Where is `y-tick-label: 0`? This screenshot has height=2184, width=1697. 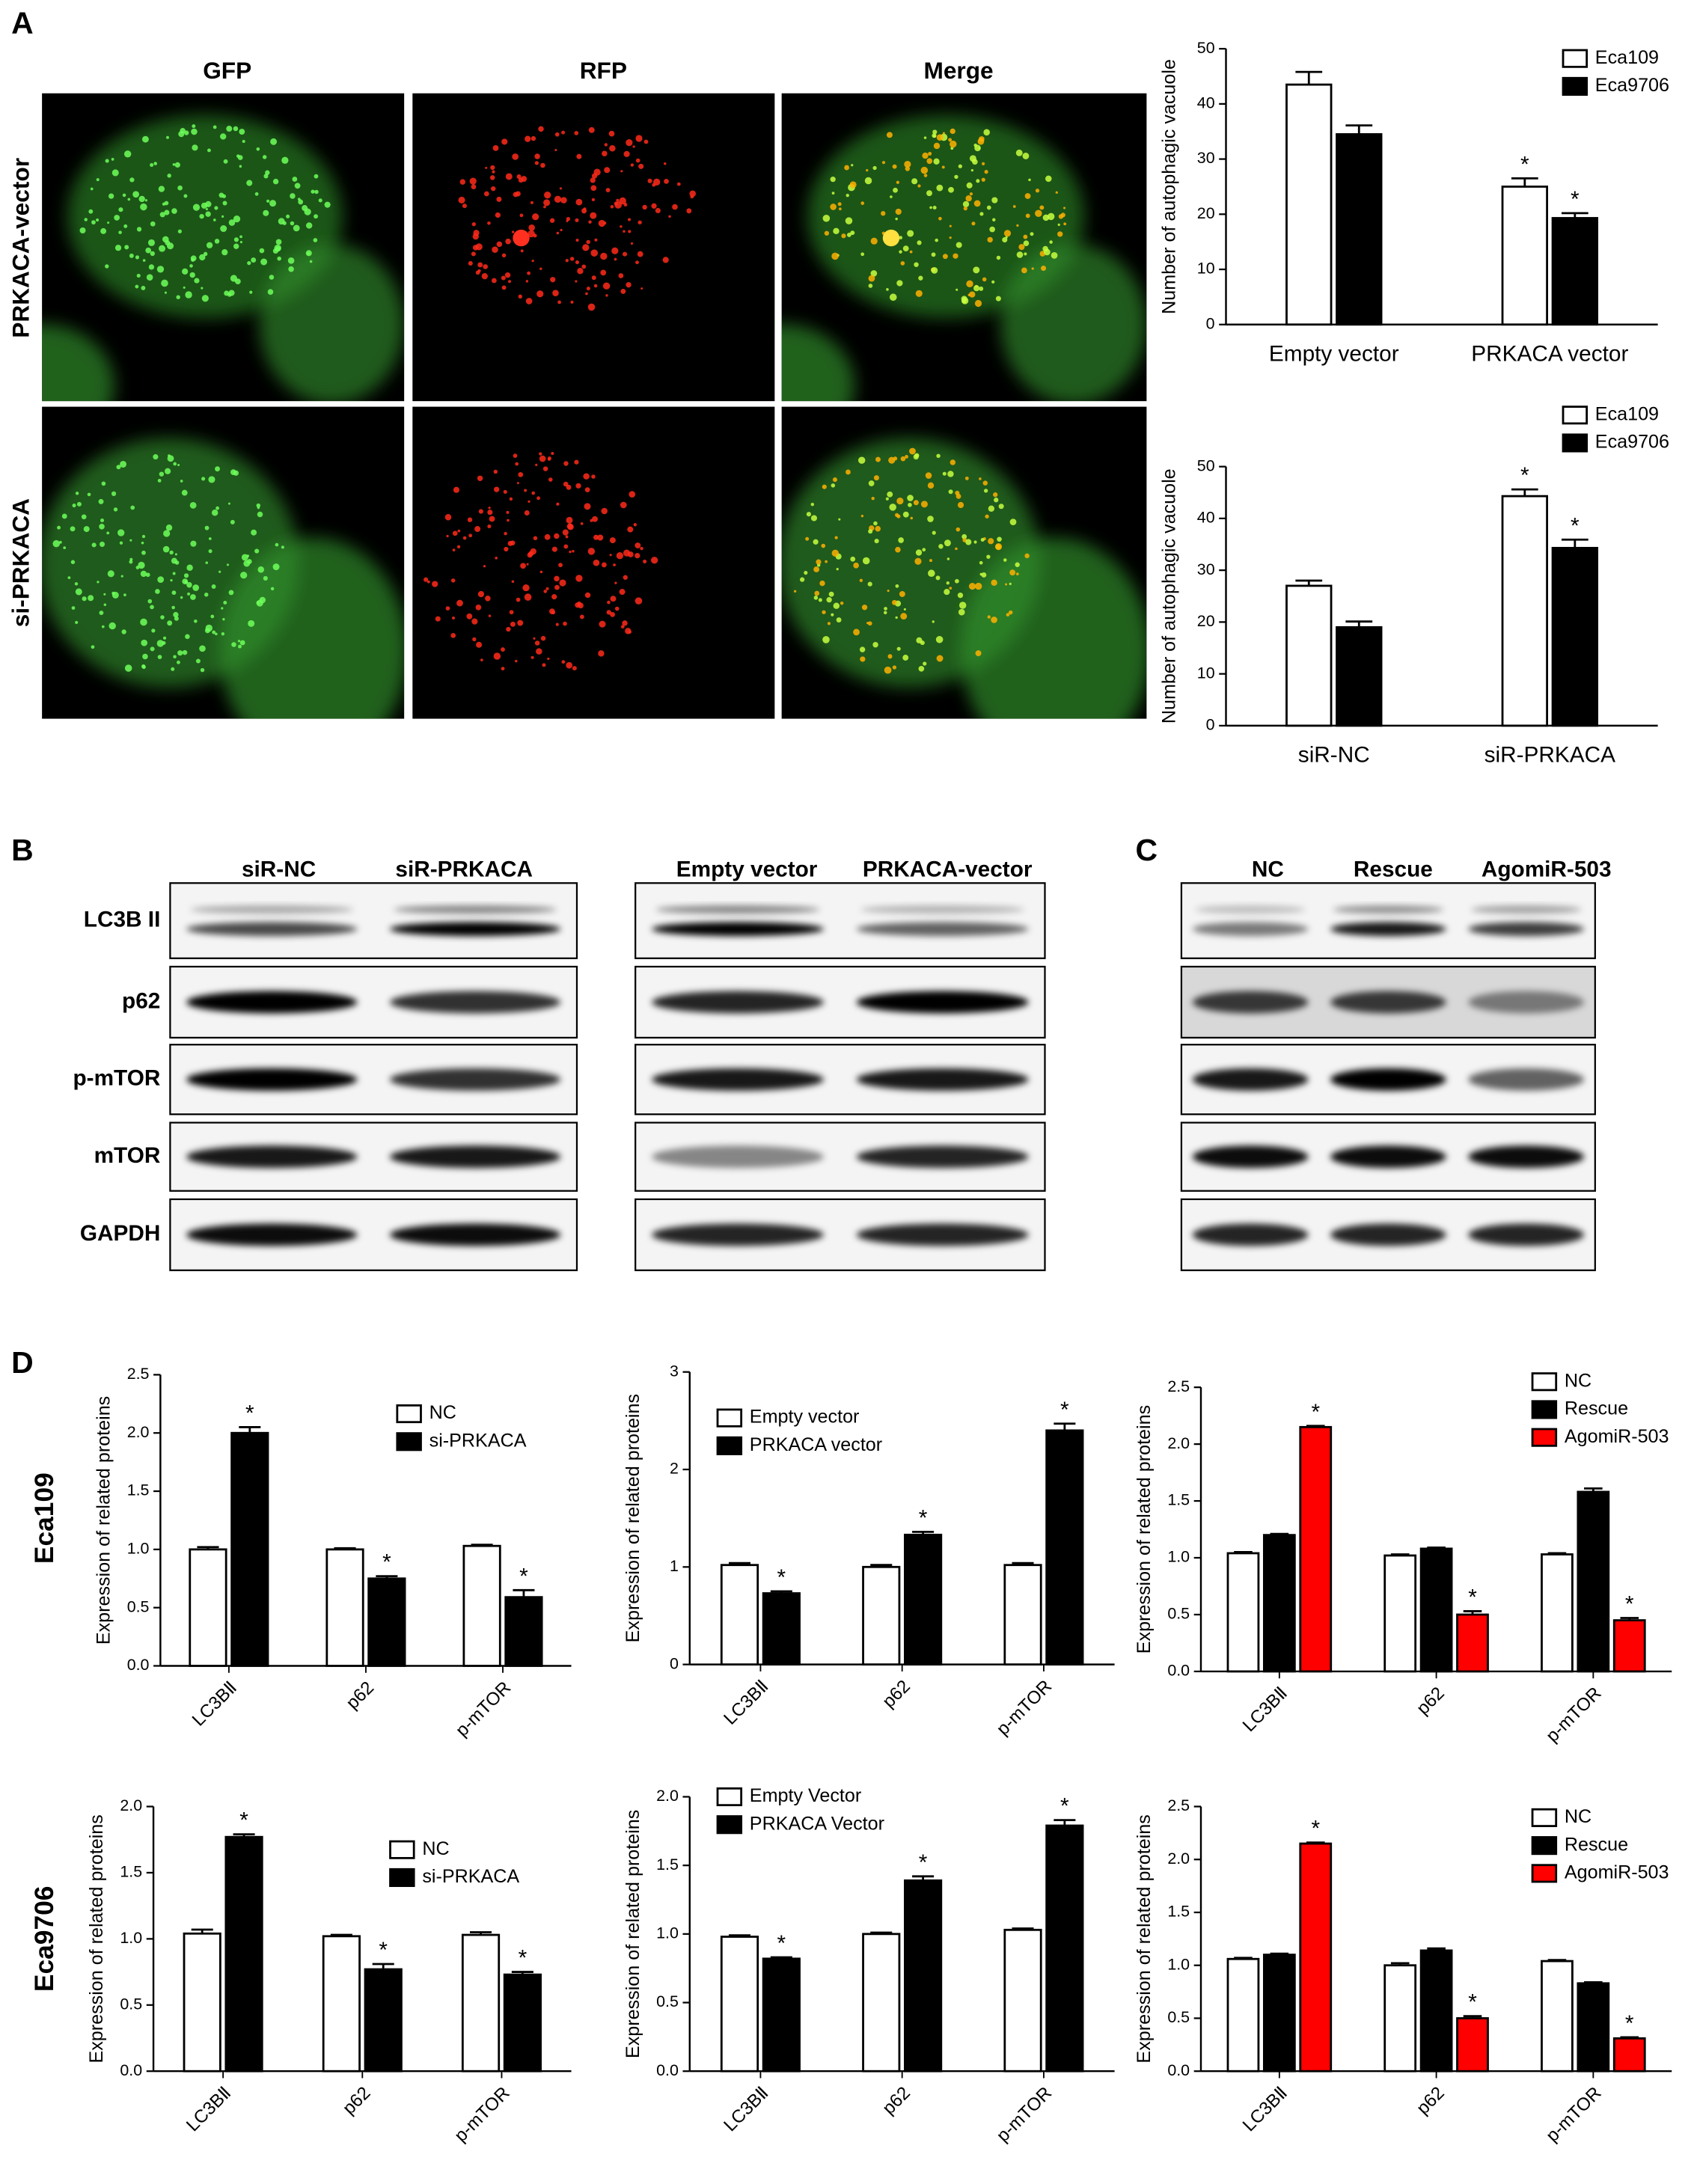 y-tick-label: 0 is located at coordinates (1210, 323).